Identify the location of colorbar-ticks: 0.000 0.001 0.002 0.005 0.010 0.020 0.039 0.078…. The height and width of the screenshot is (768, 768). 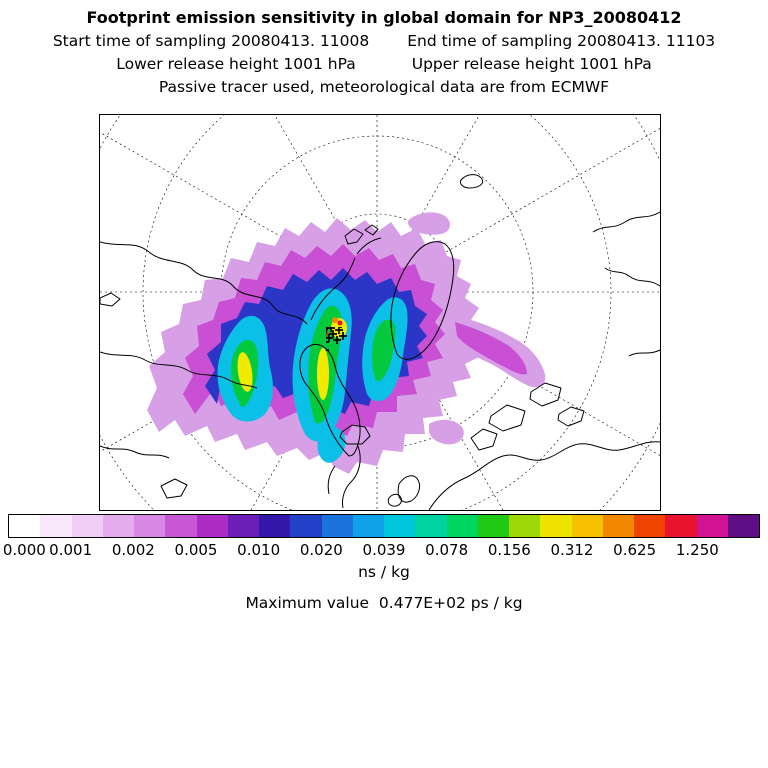
(381, 551).